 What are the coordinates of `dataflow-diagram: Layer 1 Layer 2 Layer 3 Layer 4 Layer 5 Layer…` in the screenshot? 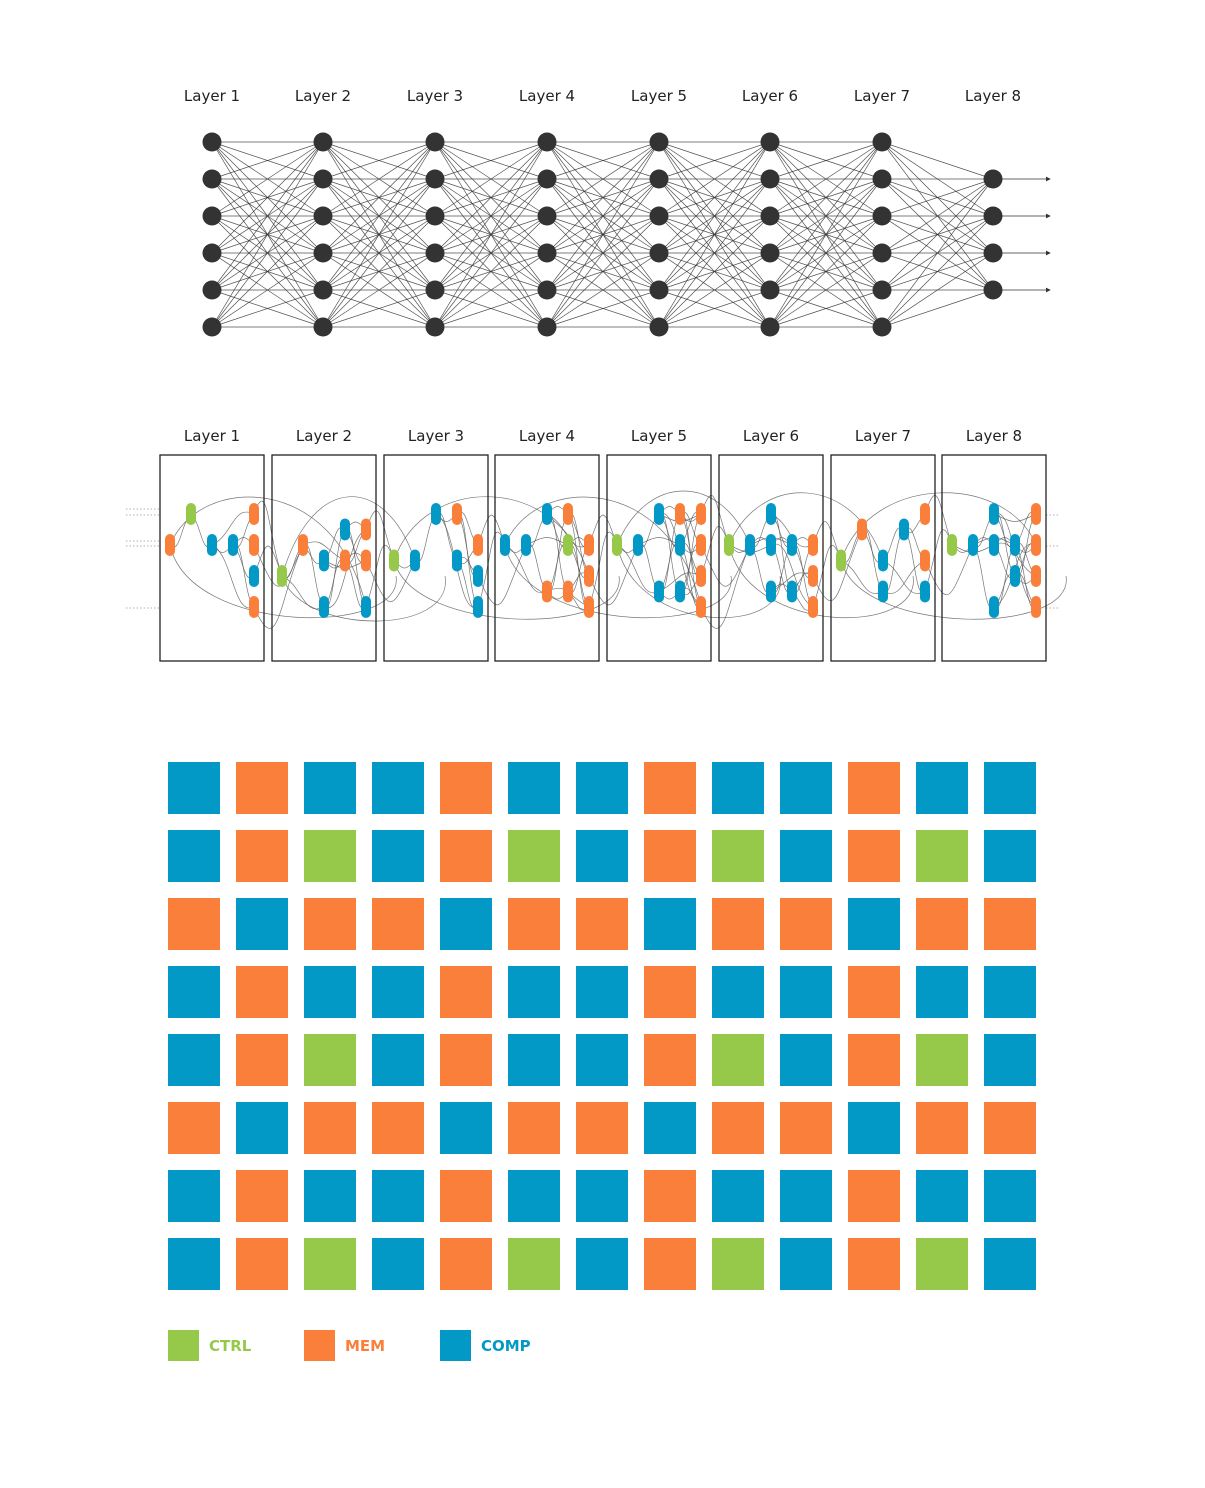 It's located at (596, 544).